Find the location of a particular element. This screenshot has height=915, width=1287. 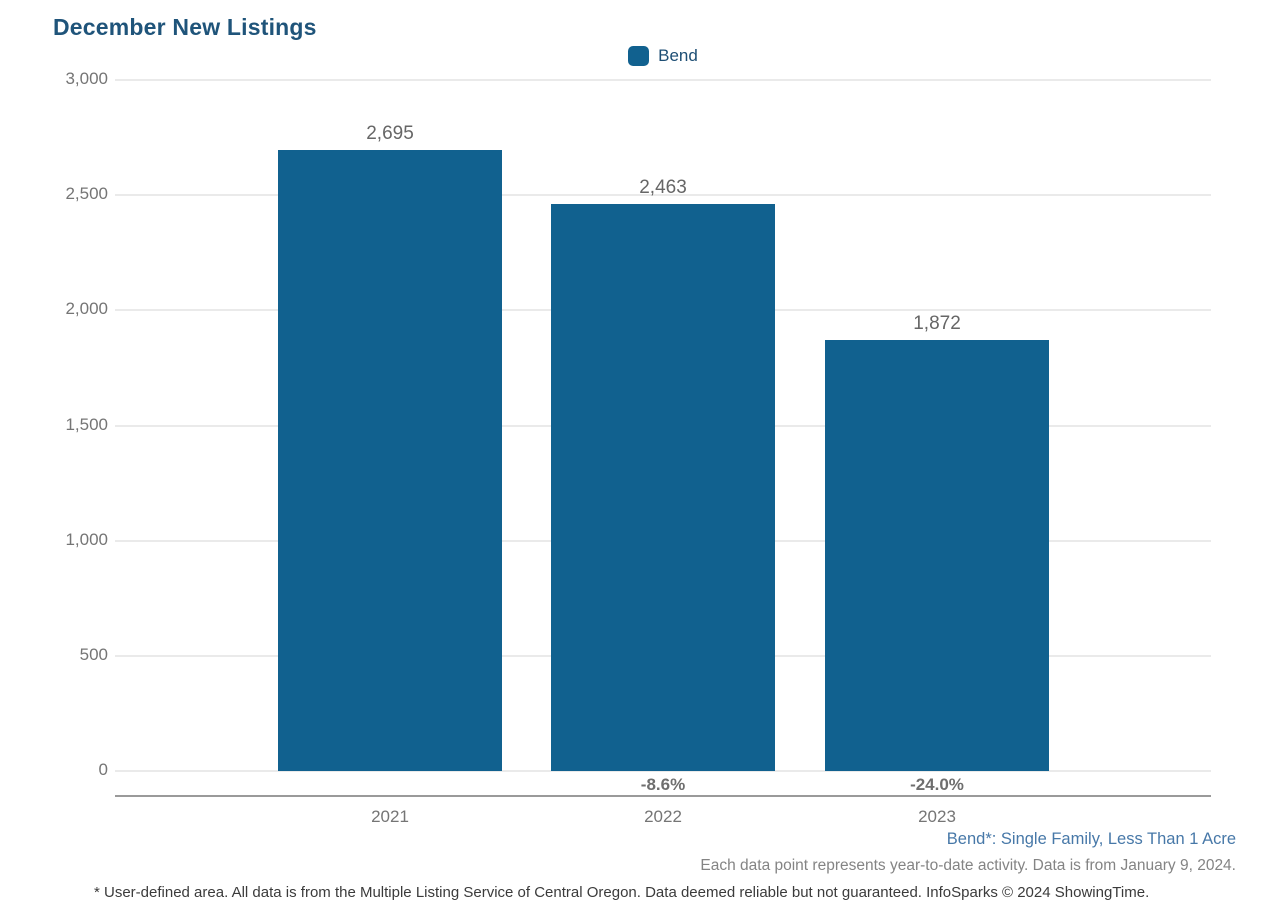

pct-change-label: -24.0% is located at coordinates (937, 784).